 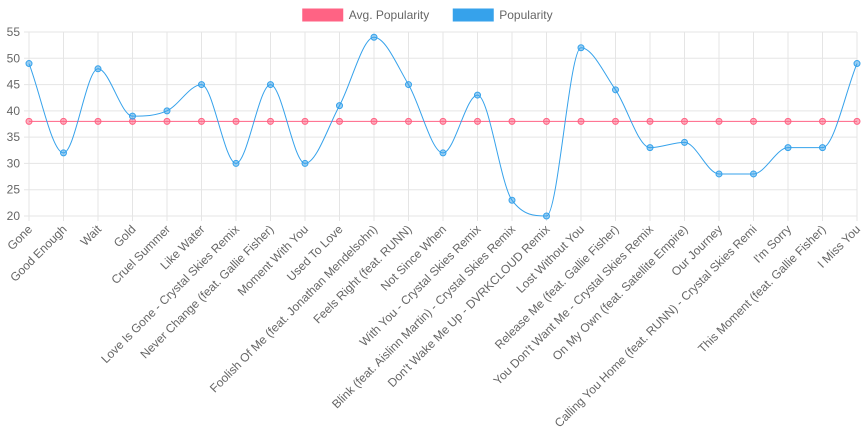 What do you see at coordinates (305, 163) in the screenshot?
I see `data-point: Moment With You: 30` at bounding box center [305, 163].